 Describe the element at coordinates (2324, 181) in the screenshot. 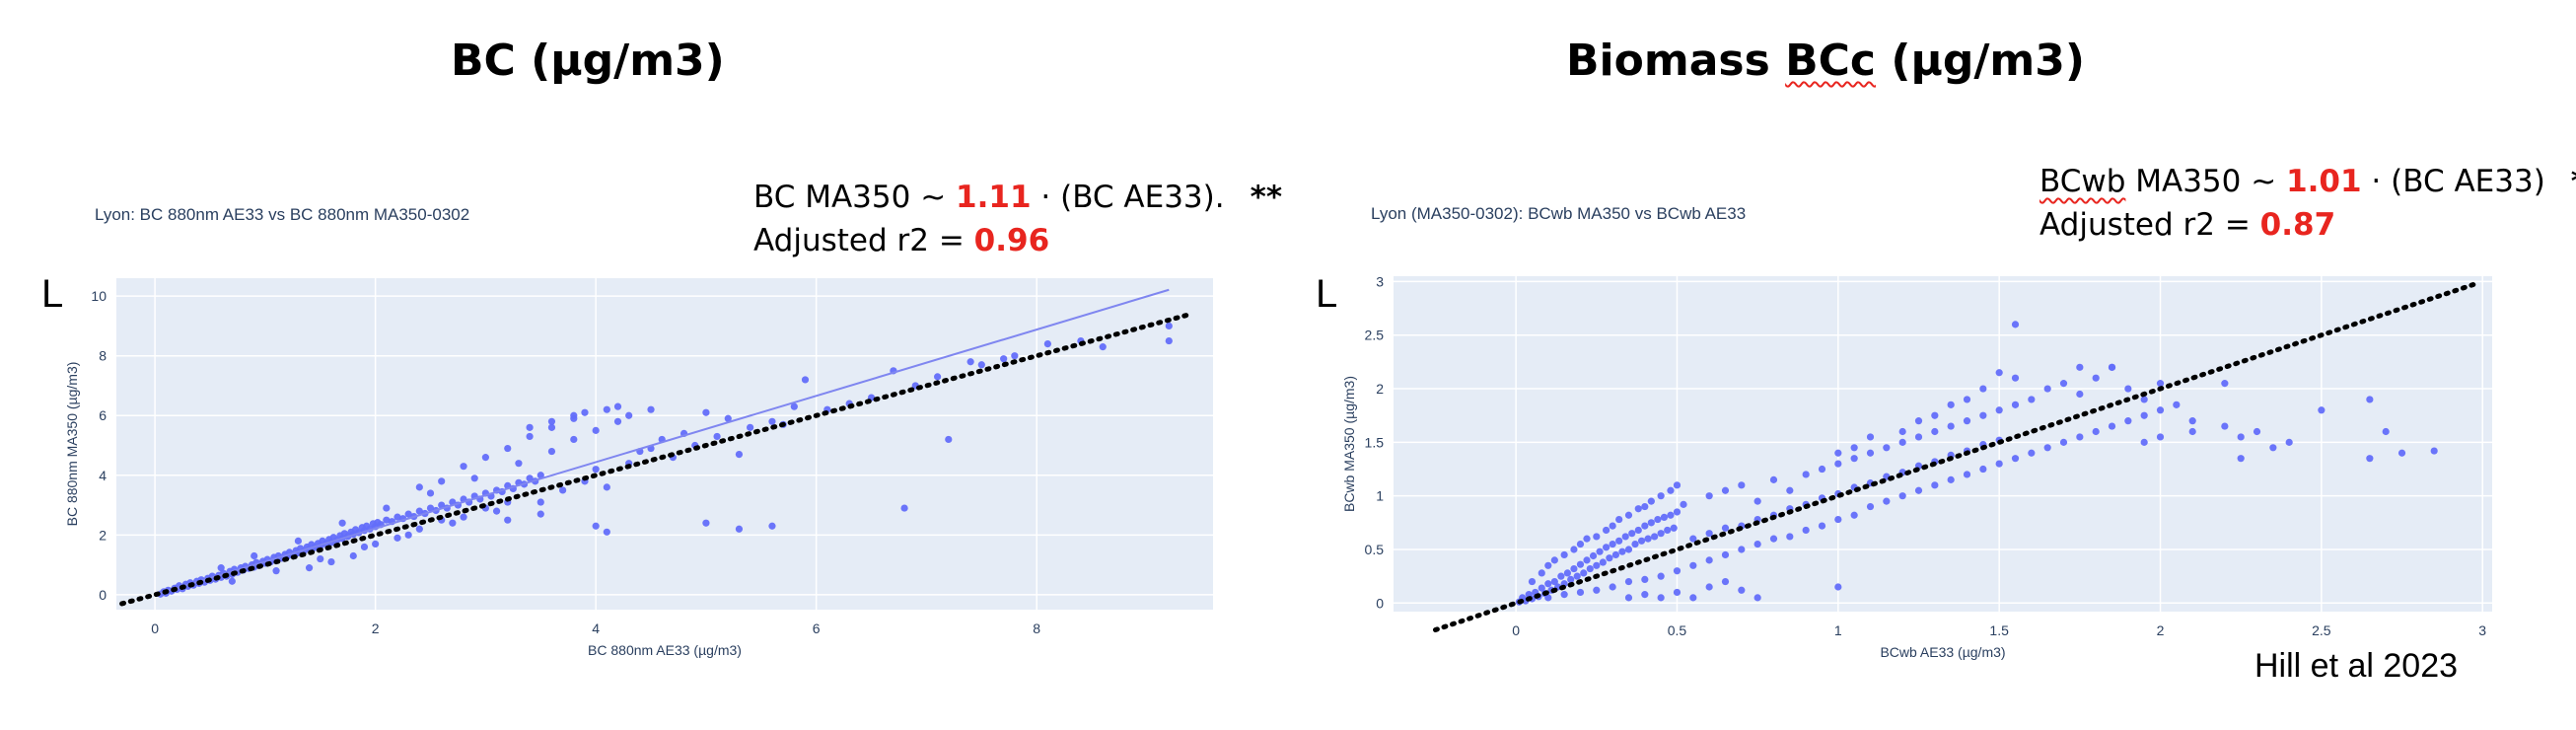

I see `right-eq-coef: 1.01` at that location.